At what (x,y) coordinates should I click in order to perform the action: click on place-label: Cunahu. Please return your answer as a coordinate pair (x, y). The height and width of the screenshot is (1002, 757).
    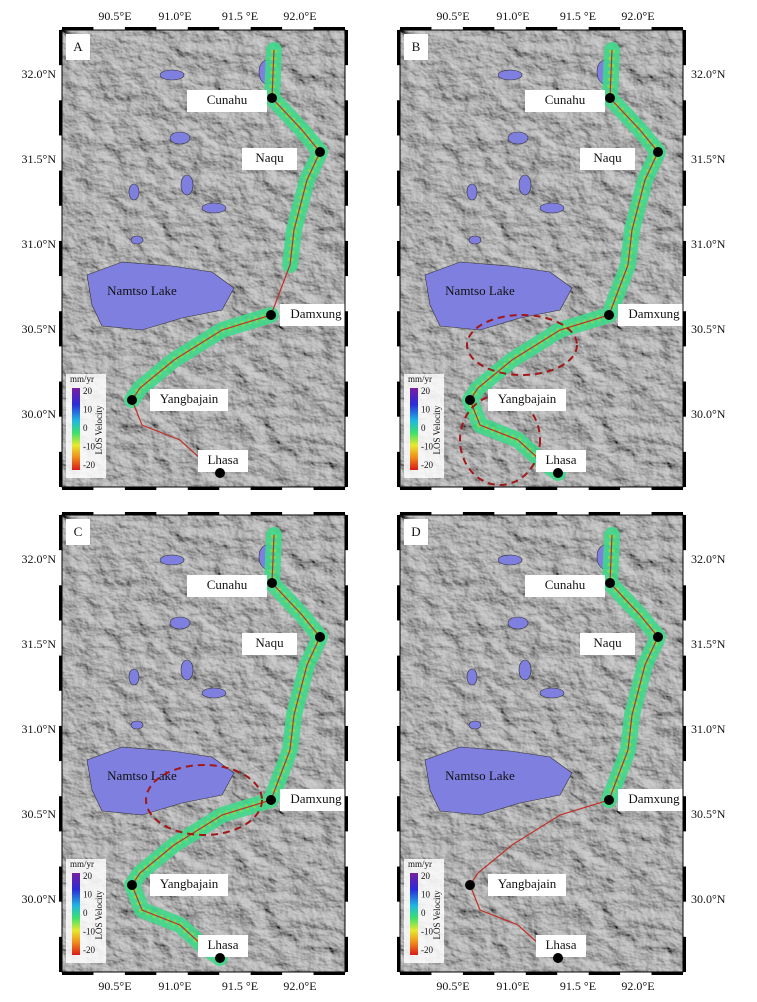
    Looking at the image, I should click on (565, 584).